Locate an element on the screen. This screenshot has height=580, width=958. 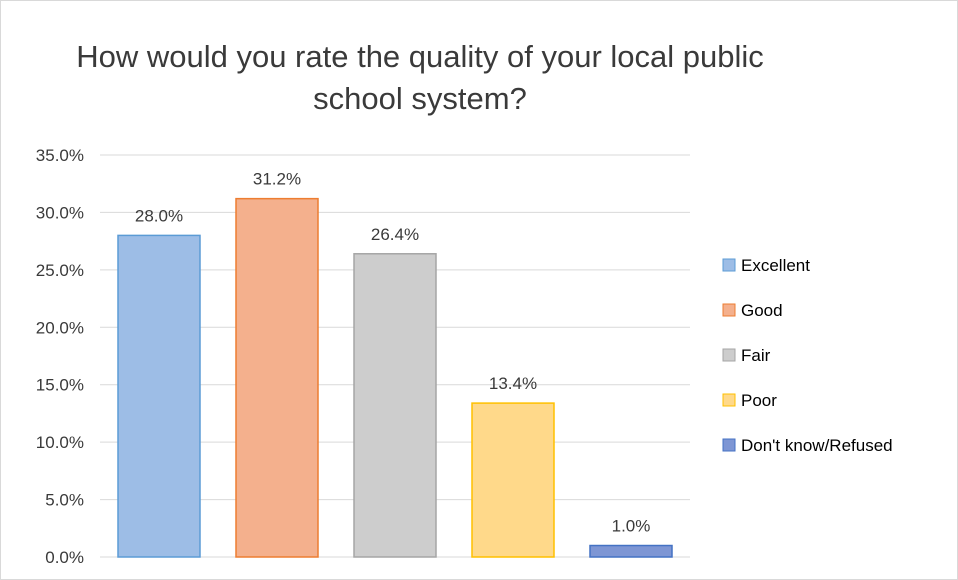
legend-label: Poor is located at coordinates (759, 400).